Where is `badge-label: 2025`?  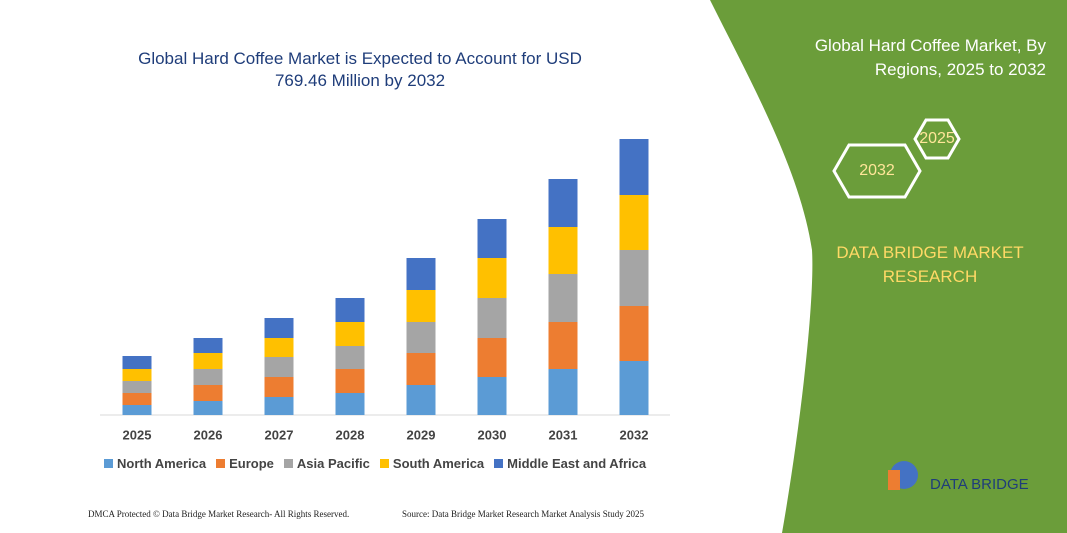 badge-label: 2025 is located at coordinates (937, 138).